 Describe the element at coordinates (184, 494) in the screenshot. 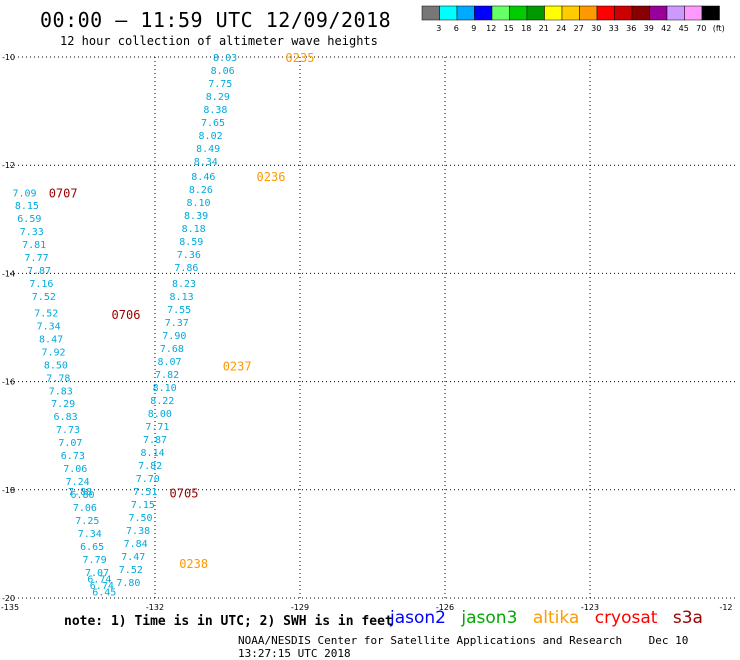

I see `pass-time-label: 0705` at that location.